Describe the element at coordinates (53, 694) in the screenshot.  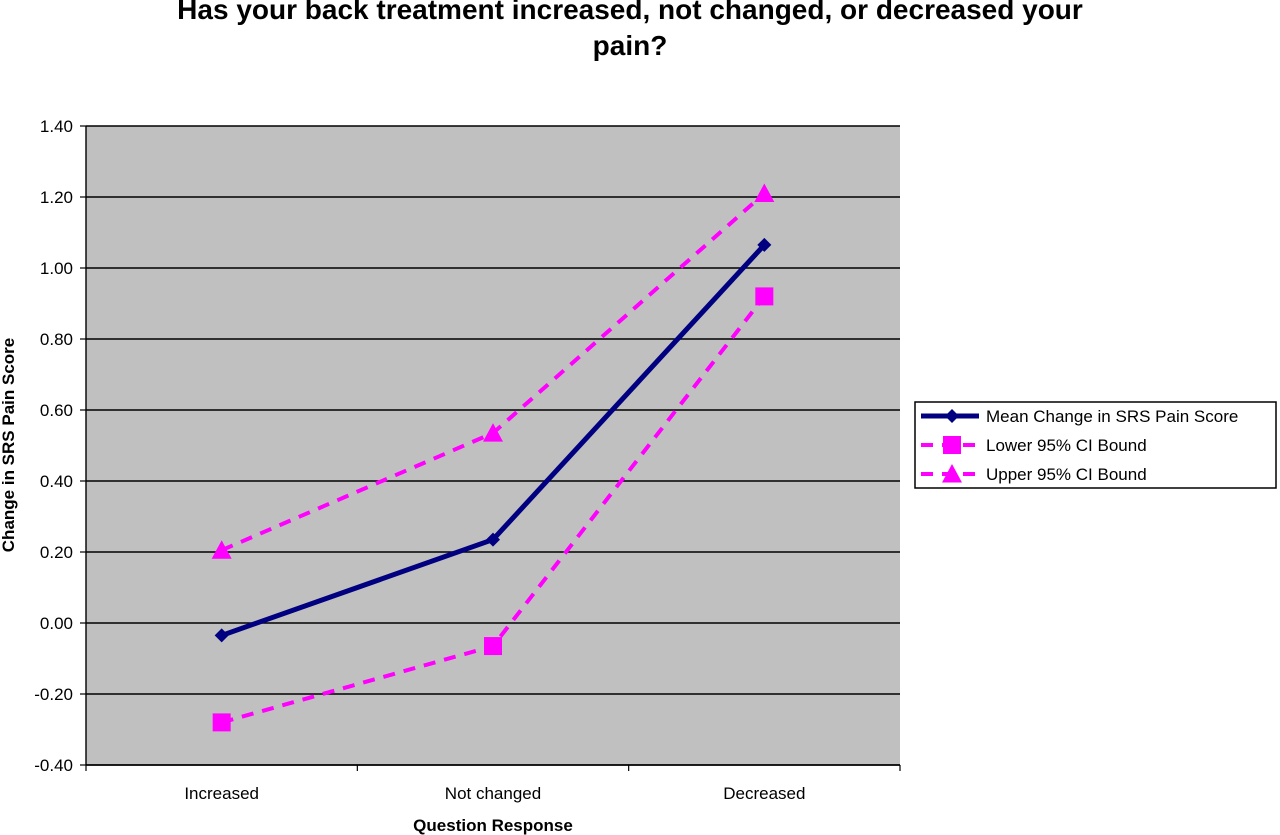
I see `y-tick-label: -0.20` at that location.